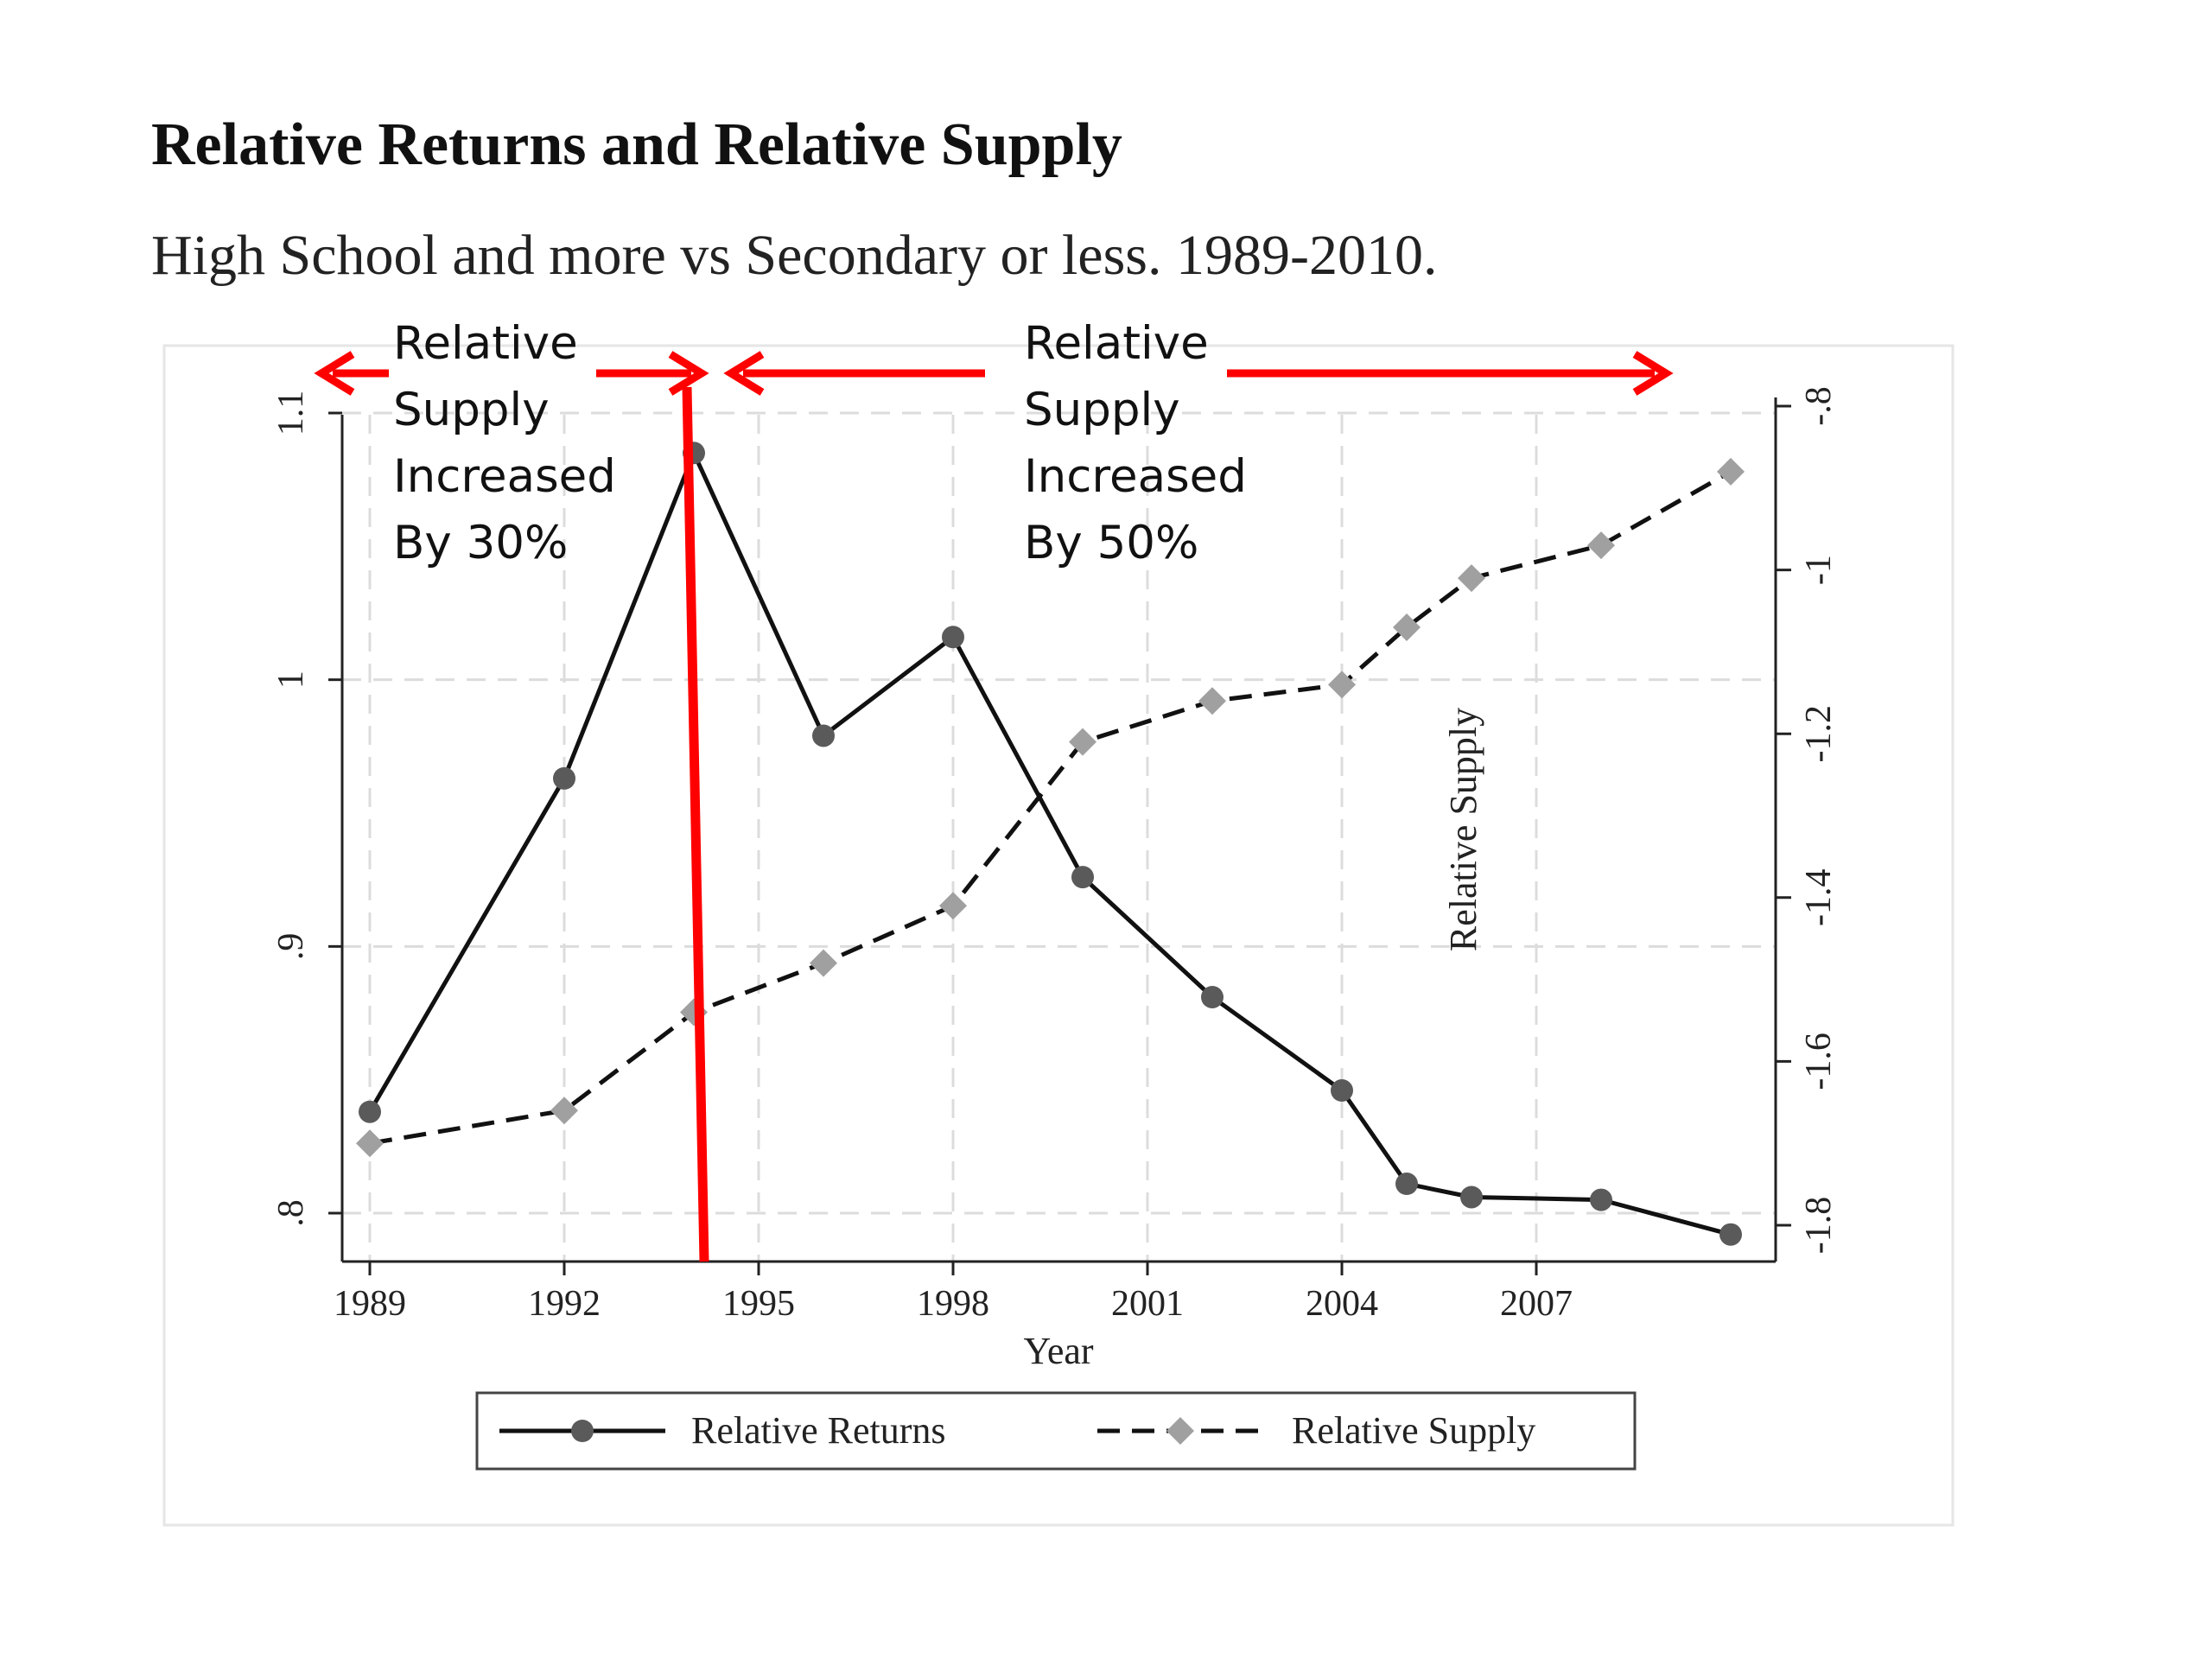 The image size is (2212, 1659). I want to click on annotation-right: Relative Supply Increased By 50%, so click(1135, 443).